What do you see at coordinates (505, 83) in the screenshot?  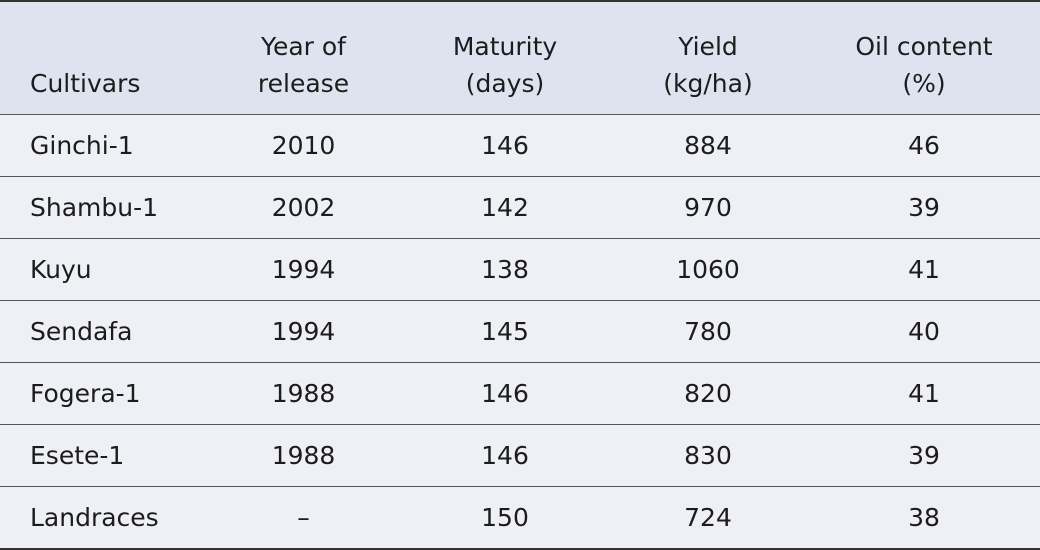 I see `header-text: (days)` at bounding box center [505, 83].